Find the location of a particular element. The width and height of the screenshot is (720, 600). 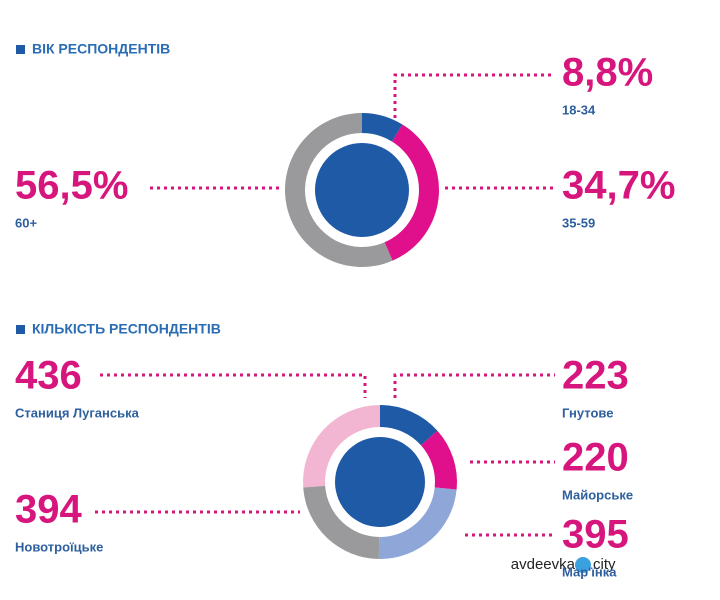

value-label: 223 is located at coordinates (595, 376).